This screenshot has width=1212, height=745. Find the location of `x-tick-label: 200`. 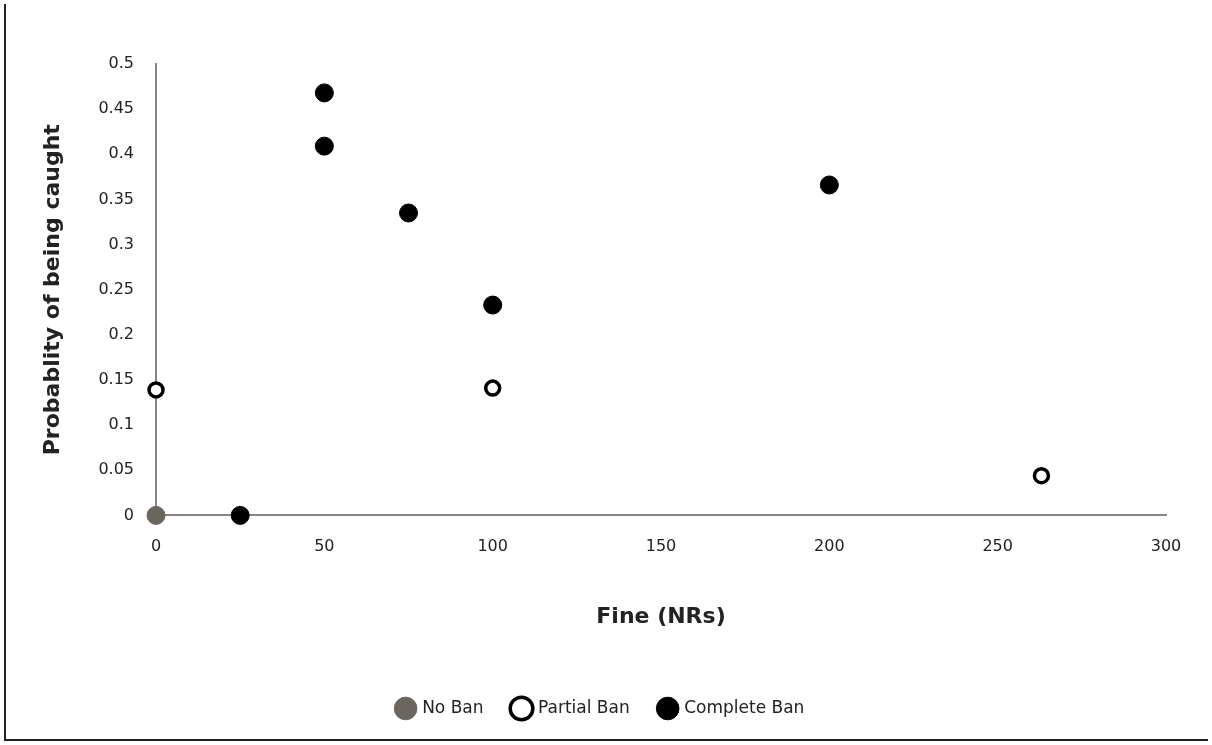

x-tick-label: 200 is located at coordinates (829, 546).